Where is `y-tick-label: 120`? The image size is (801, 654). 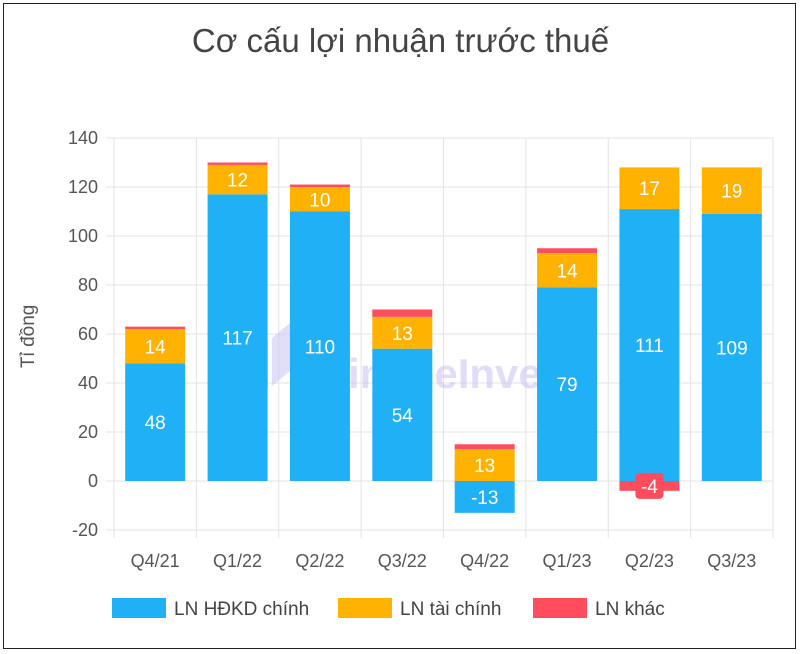
y-tick-label: 120 is located at coordinates (83, 187).